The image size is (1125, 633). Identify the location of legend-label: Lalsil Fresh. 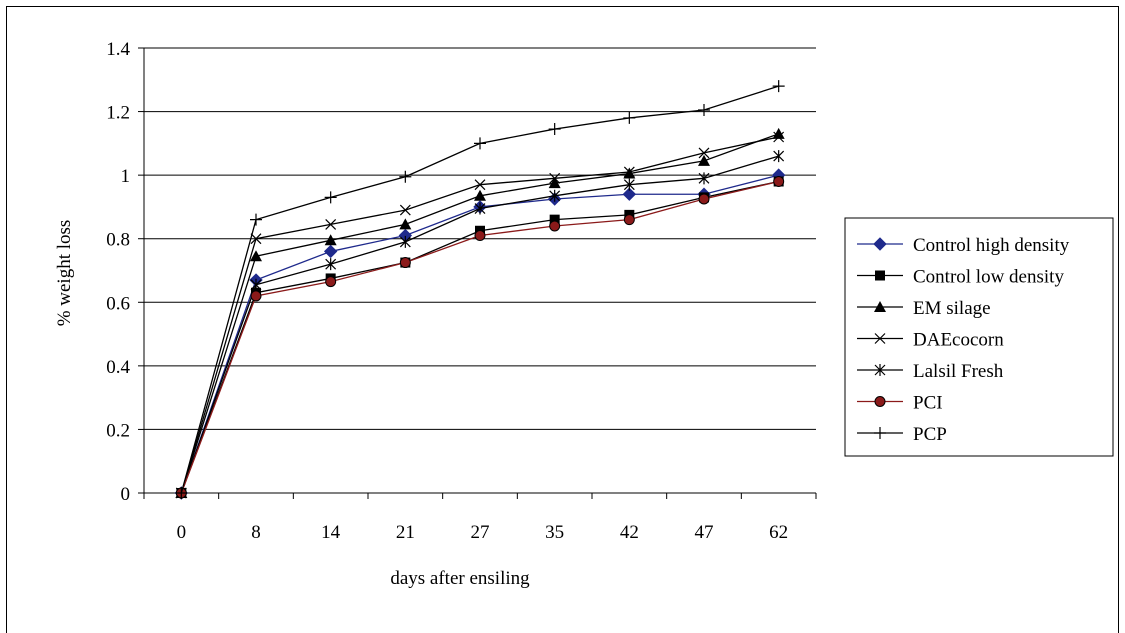
(958, 371).